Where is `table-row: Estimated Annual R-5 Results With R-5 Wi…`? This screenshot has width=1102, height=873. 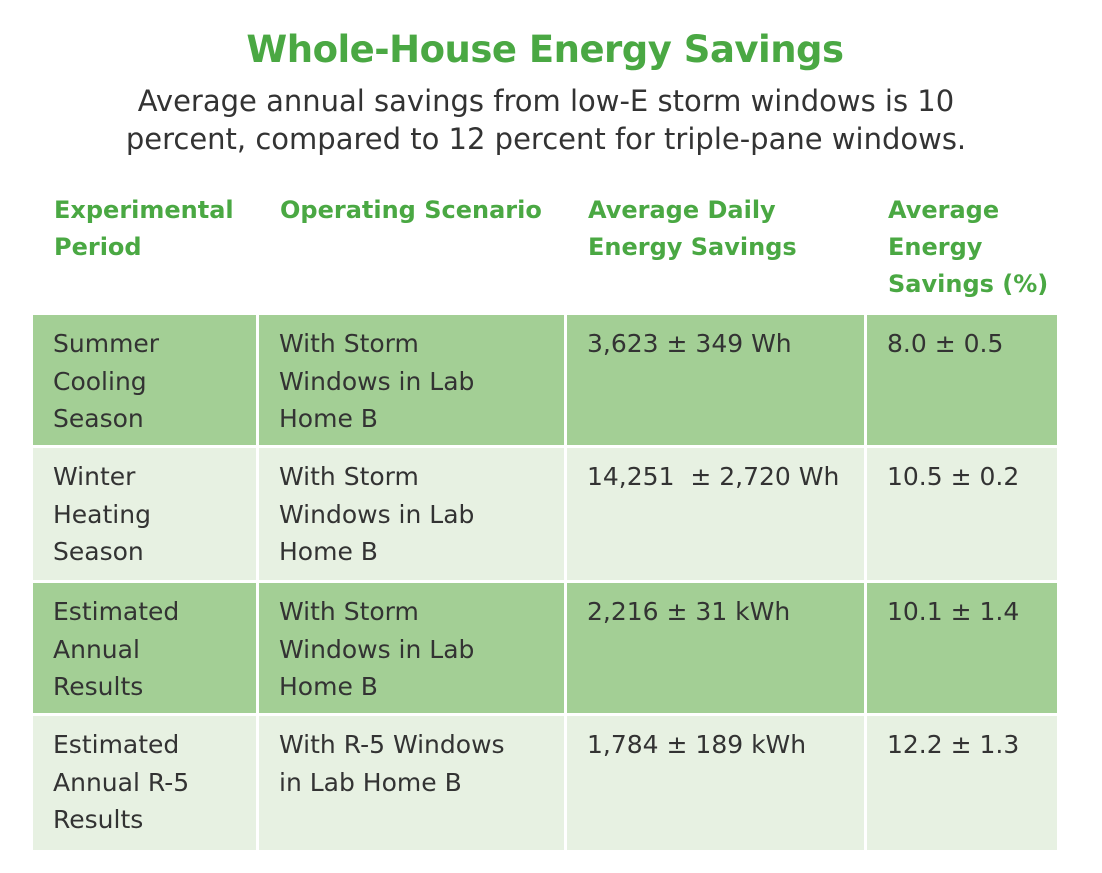
table-row: Estimated Annual R-5 Results With R-5 Wi… is located at coordinates (545, 783).